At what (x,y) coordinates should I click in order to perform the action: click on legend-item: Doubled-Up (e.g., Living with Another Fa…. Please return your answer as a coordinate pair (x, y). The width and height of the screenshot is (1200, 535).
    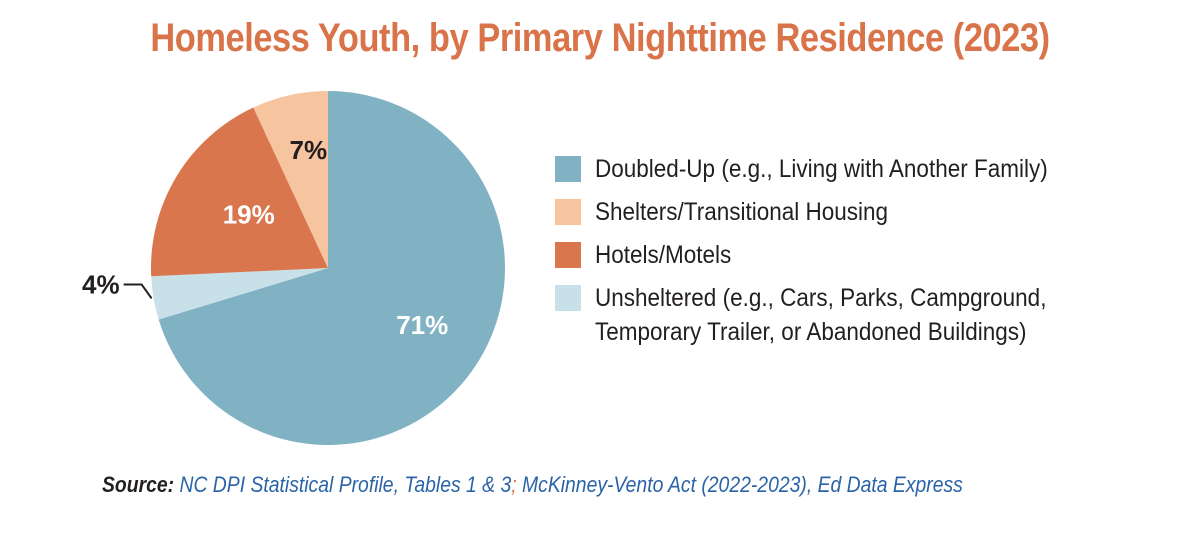
    Looking at the image, I should click on (855, 169).